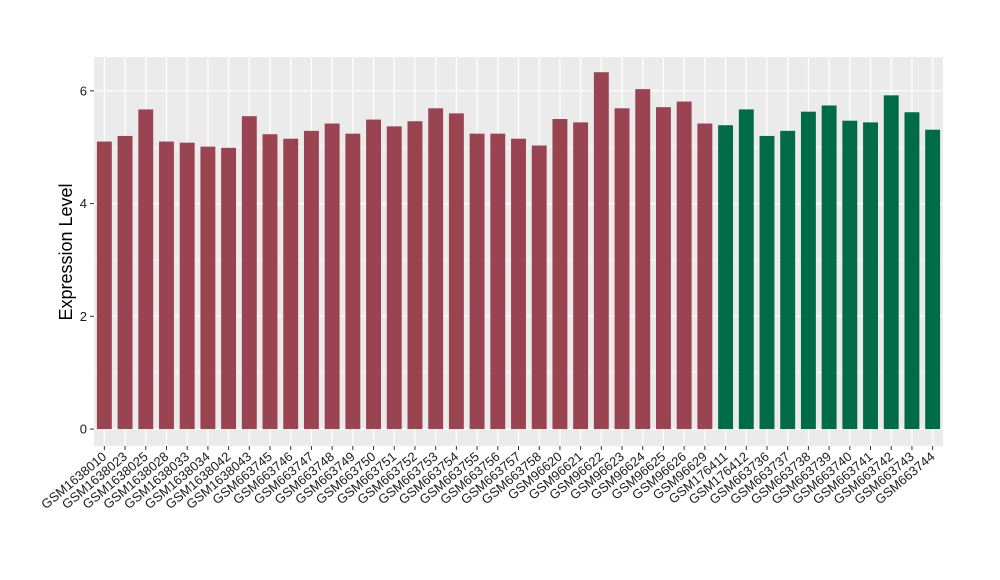 The width and height of the screenshot is (1000, 580). Describe the element at coordinates (663, 268) in the screenshot. I see `bar-GSM96625` at that location.